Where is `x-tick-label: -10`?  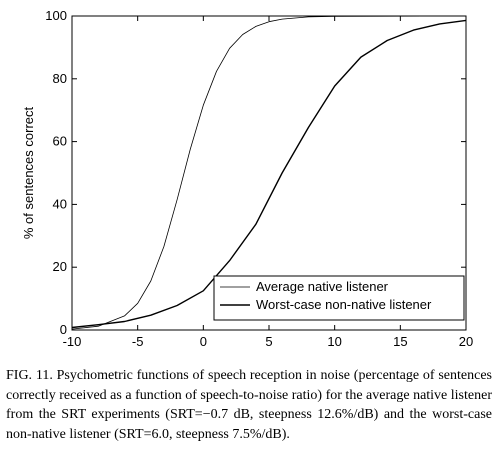 x-tick-label: -10 is located at coordinates (72, 341).